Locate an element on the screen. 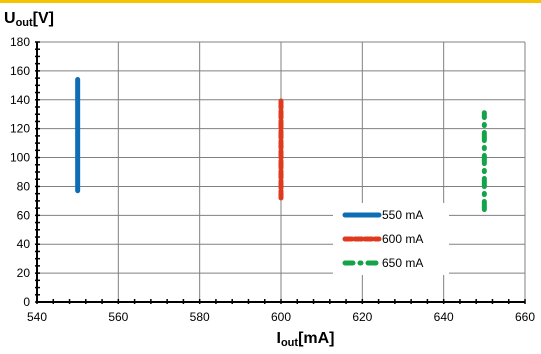  x-tick-label: 560 is located at coordinates (118, 317).